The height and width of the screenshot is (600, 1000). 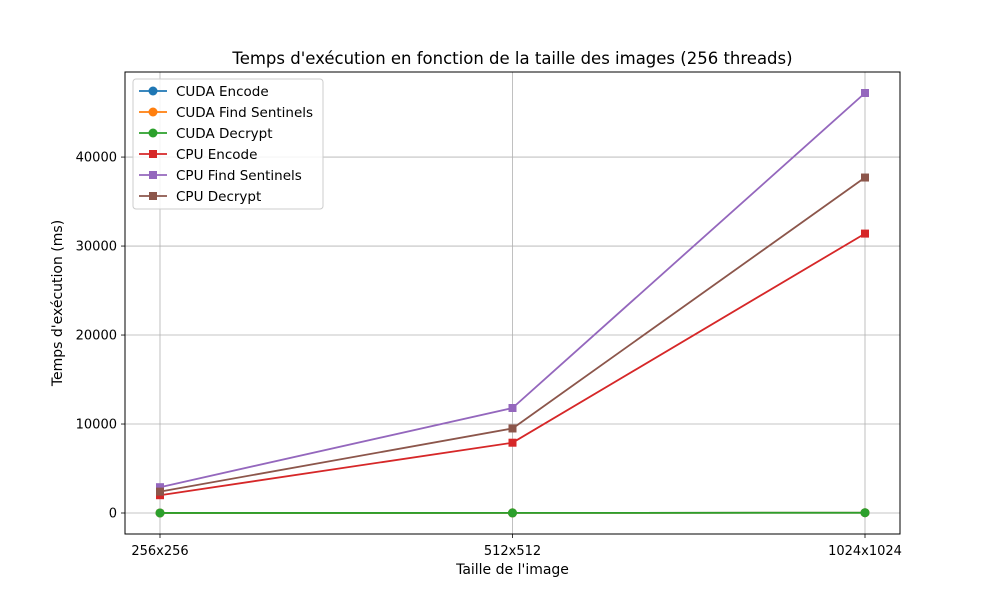 I want to click on y-tick-label: 0, so click(x=113, y=514).